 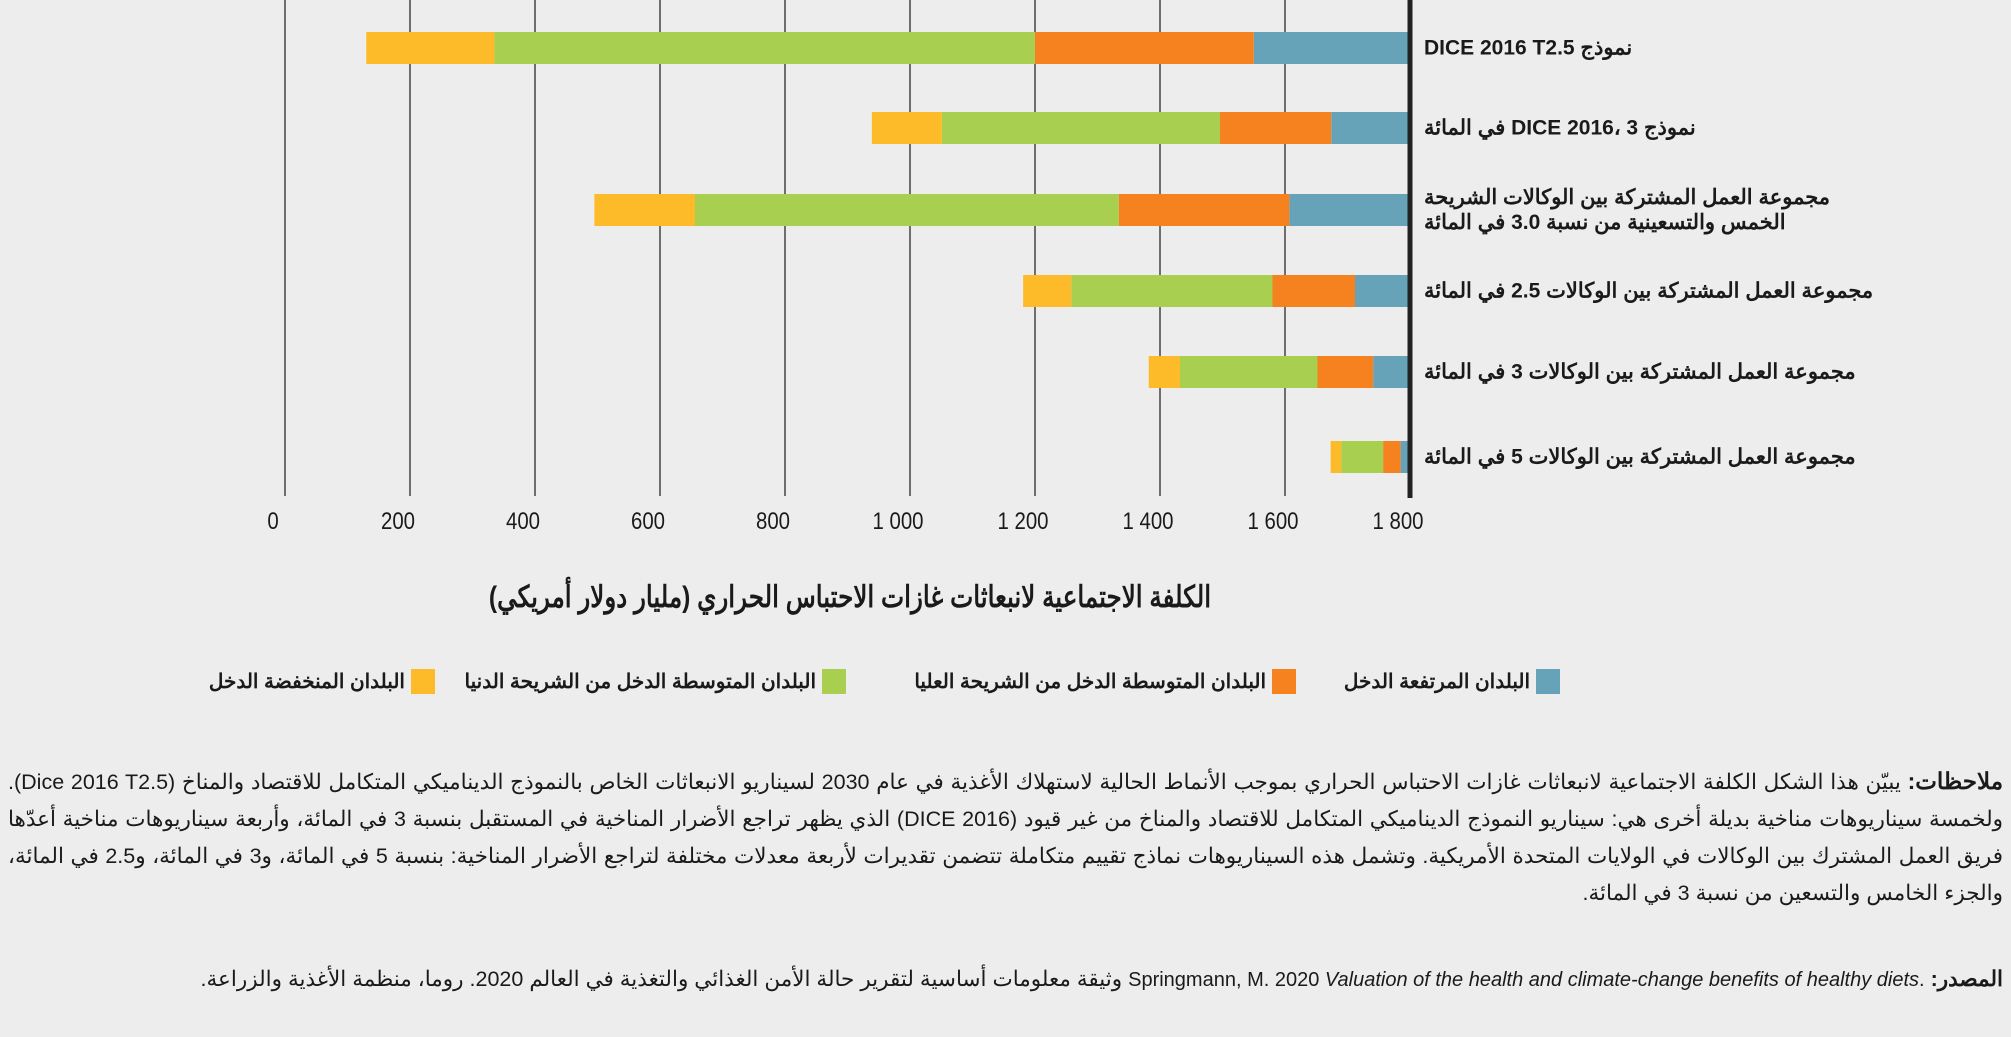 What do you see at coordinates (1224, 980) in the screenshot?
I see `source-author: Springmann, M. 2020` at bounding box center [1224, 980].